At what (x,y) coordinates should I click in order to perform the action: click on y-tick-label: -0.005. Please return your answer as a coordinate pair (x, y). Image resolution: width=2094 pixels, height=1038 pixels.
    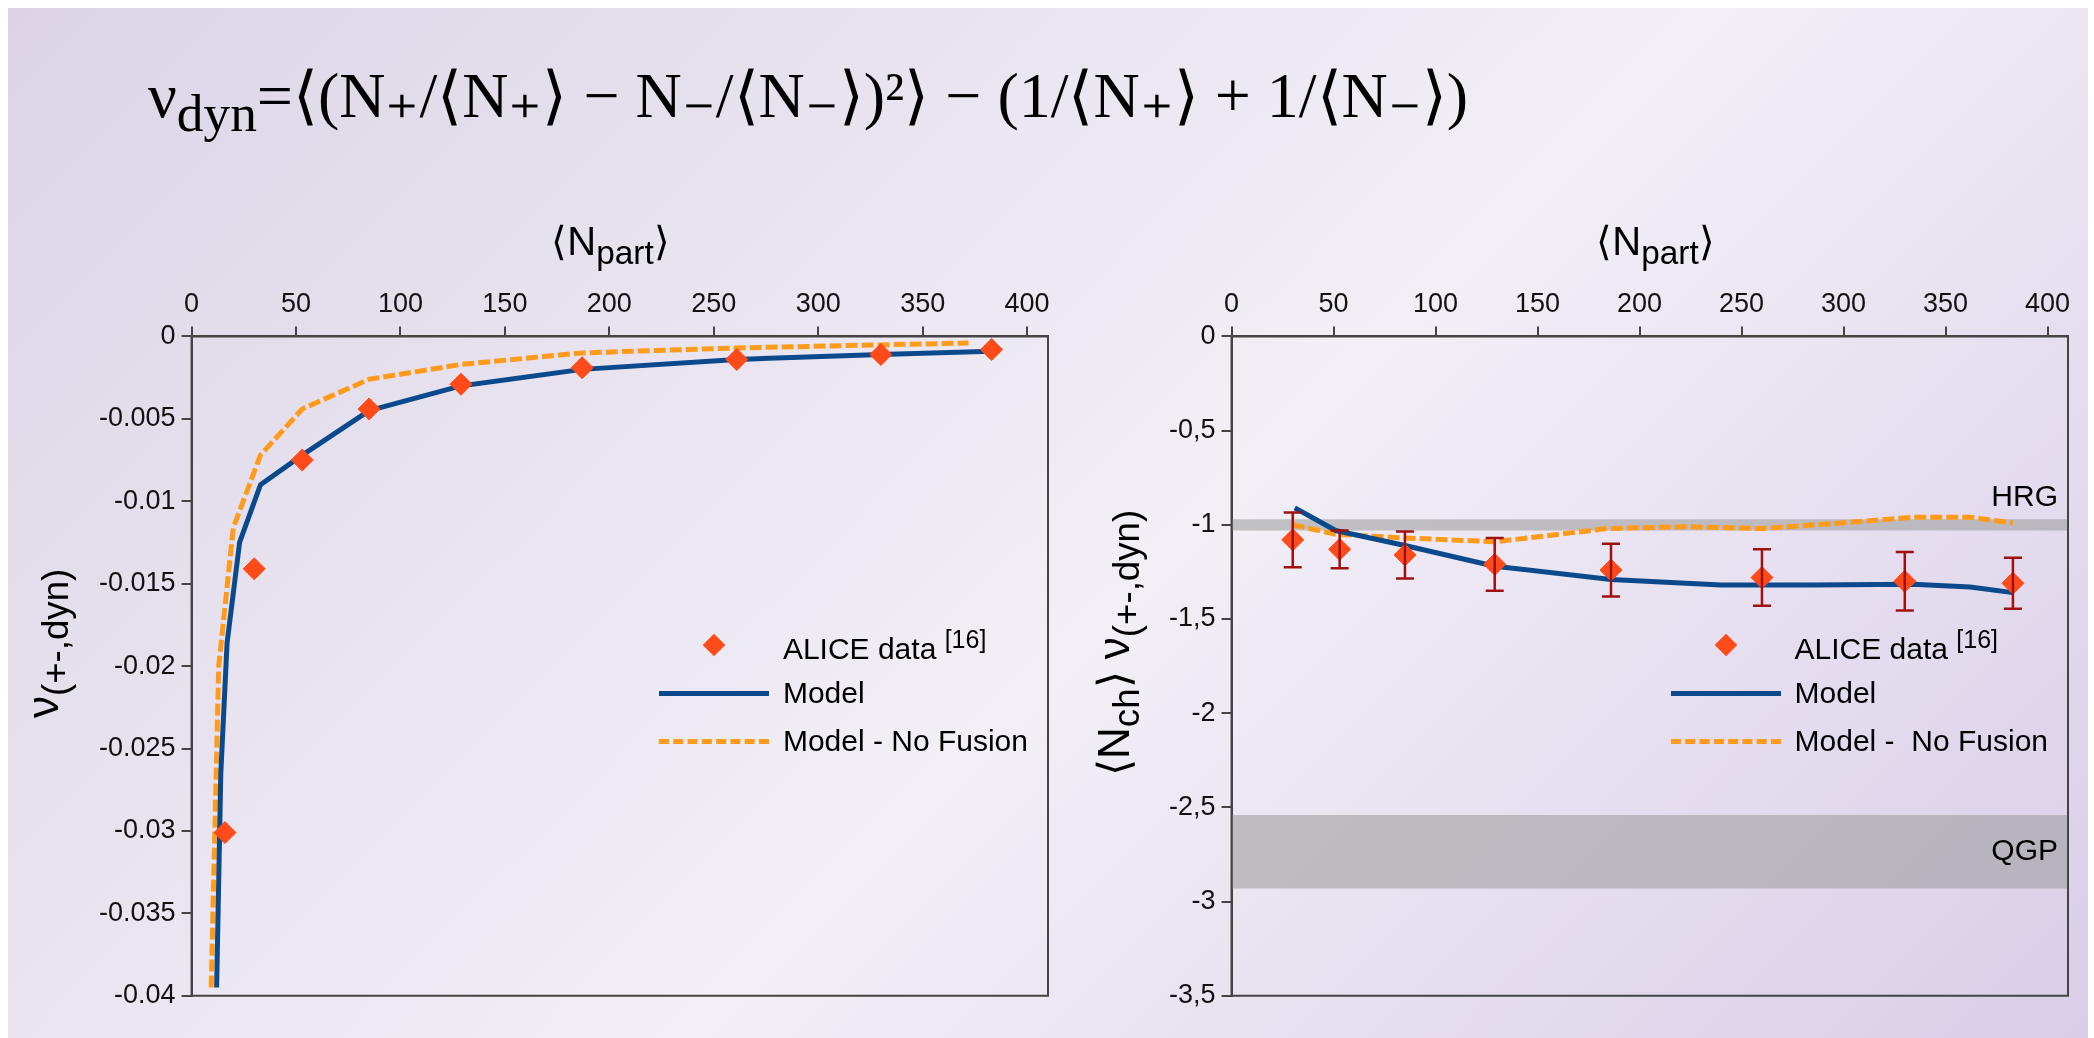
    Looking at the image, I should click on (137, 417).